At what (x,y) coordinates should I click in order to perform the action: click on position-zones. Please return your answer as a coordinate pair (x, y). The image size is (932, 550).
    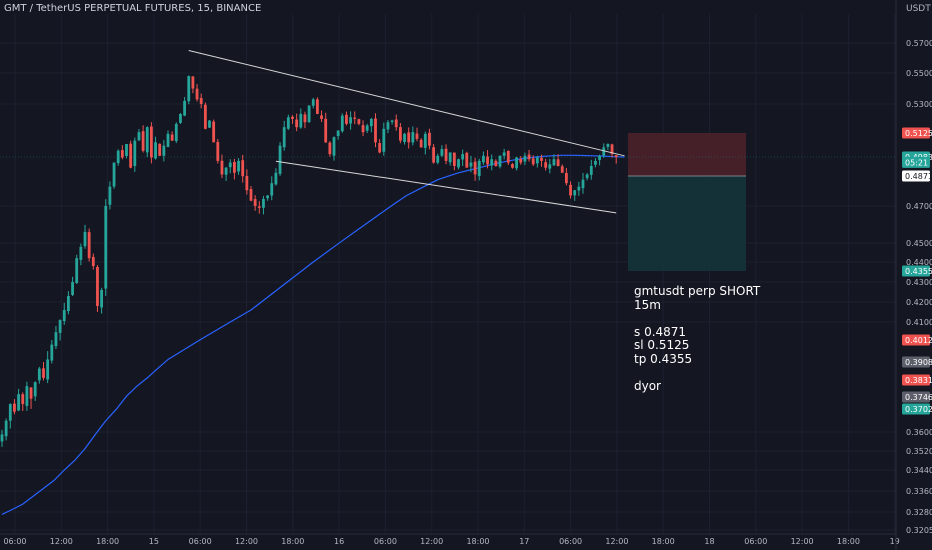
    Looking at the image, I should click on (687, 202).